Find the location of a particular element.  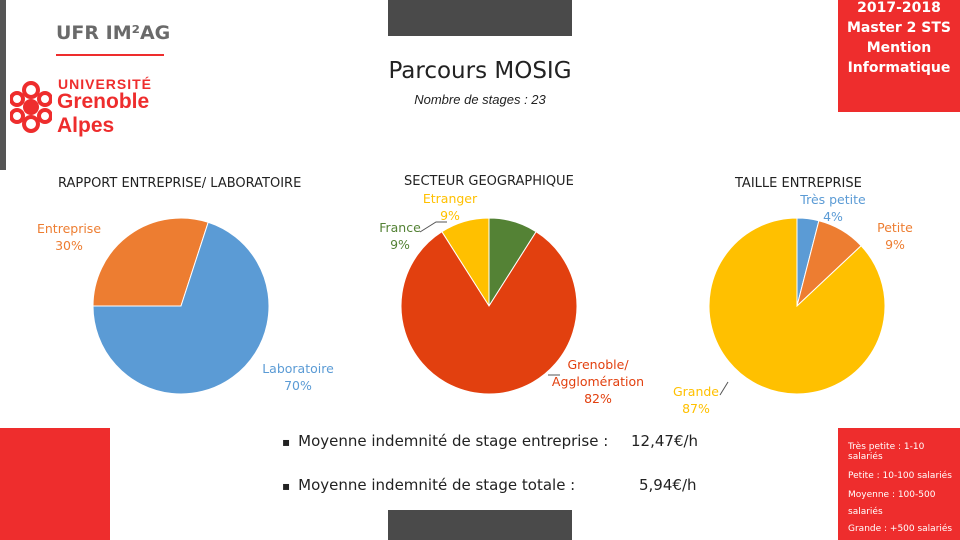

size-legend-line: Grande : +500 salariés is located at coordinates (900, 529).